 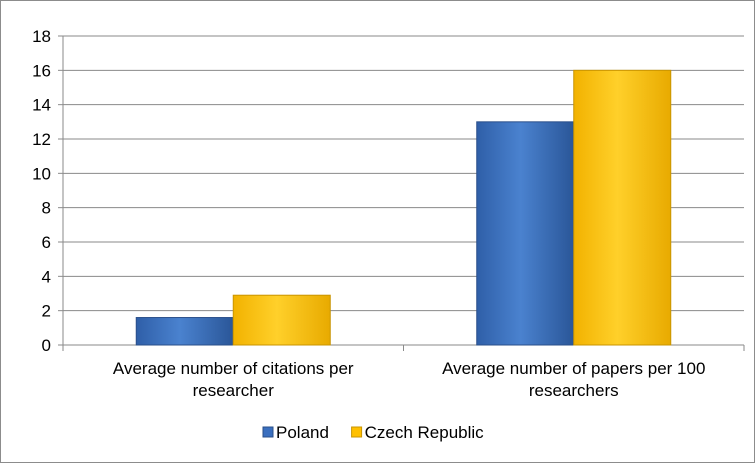 What do you see at coordinates (41, 139) in the screenshot?
I see `y-tick-label: 12` at bounding box center [41, 139].